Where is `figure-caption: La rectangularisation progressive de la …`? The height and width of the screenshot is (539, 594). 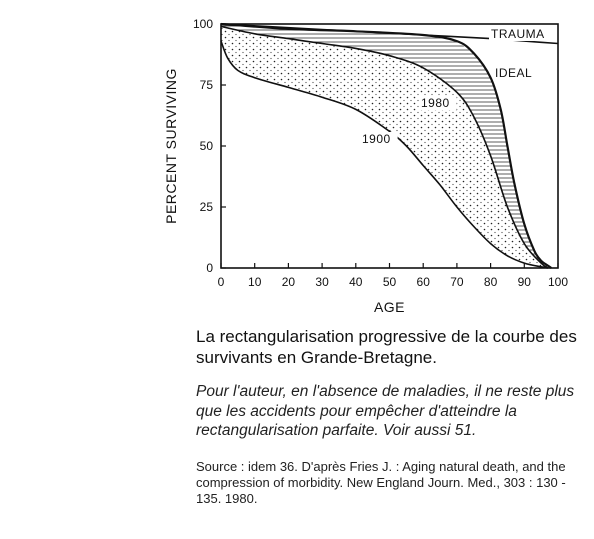
figure-caption: La rectangularisation progressive de la … is located at coordinates (386, 347).